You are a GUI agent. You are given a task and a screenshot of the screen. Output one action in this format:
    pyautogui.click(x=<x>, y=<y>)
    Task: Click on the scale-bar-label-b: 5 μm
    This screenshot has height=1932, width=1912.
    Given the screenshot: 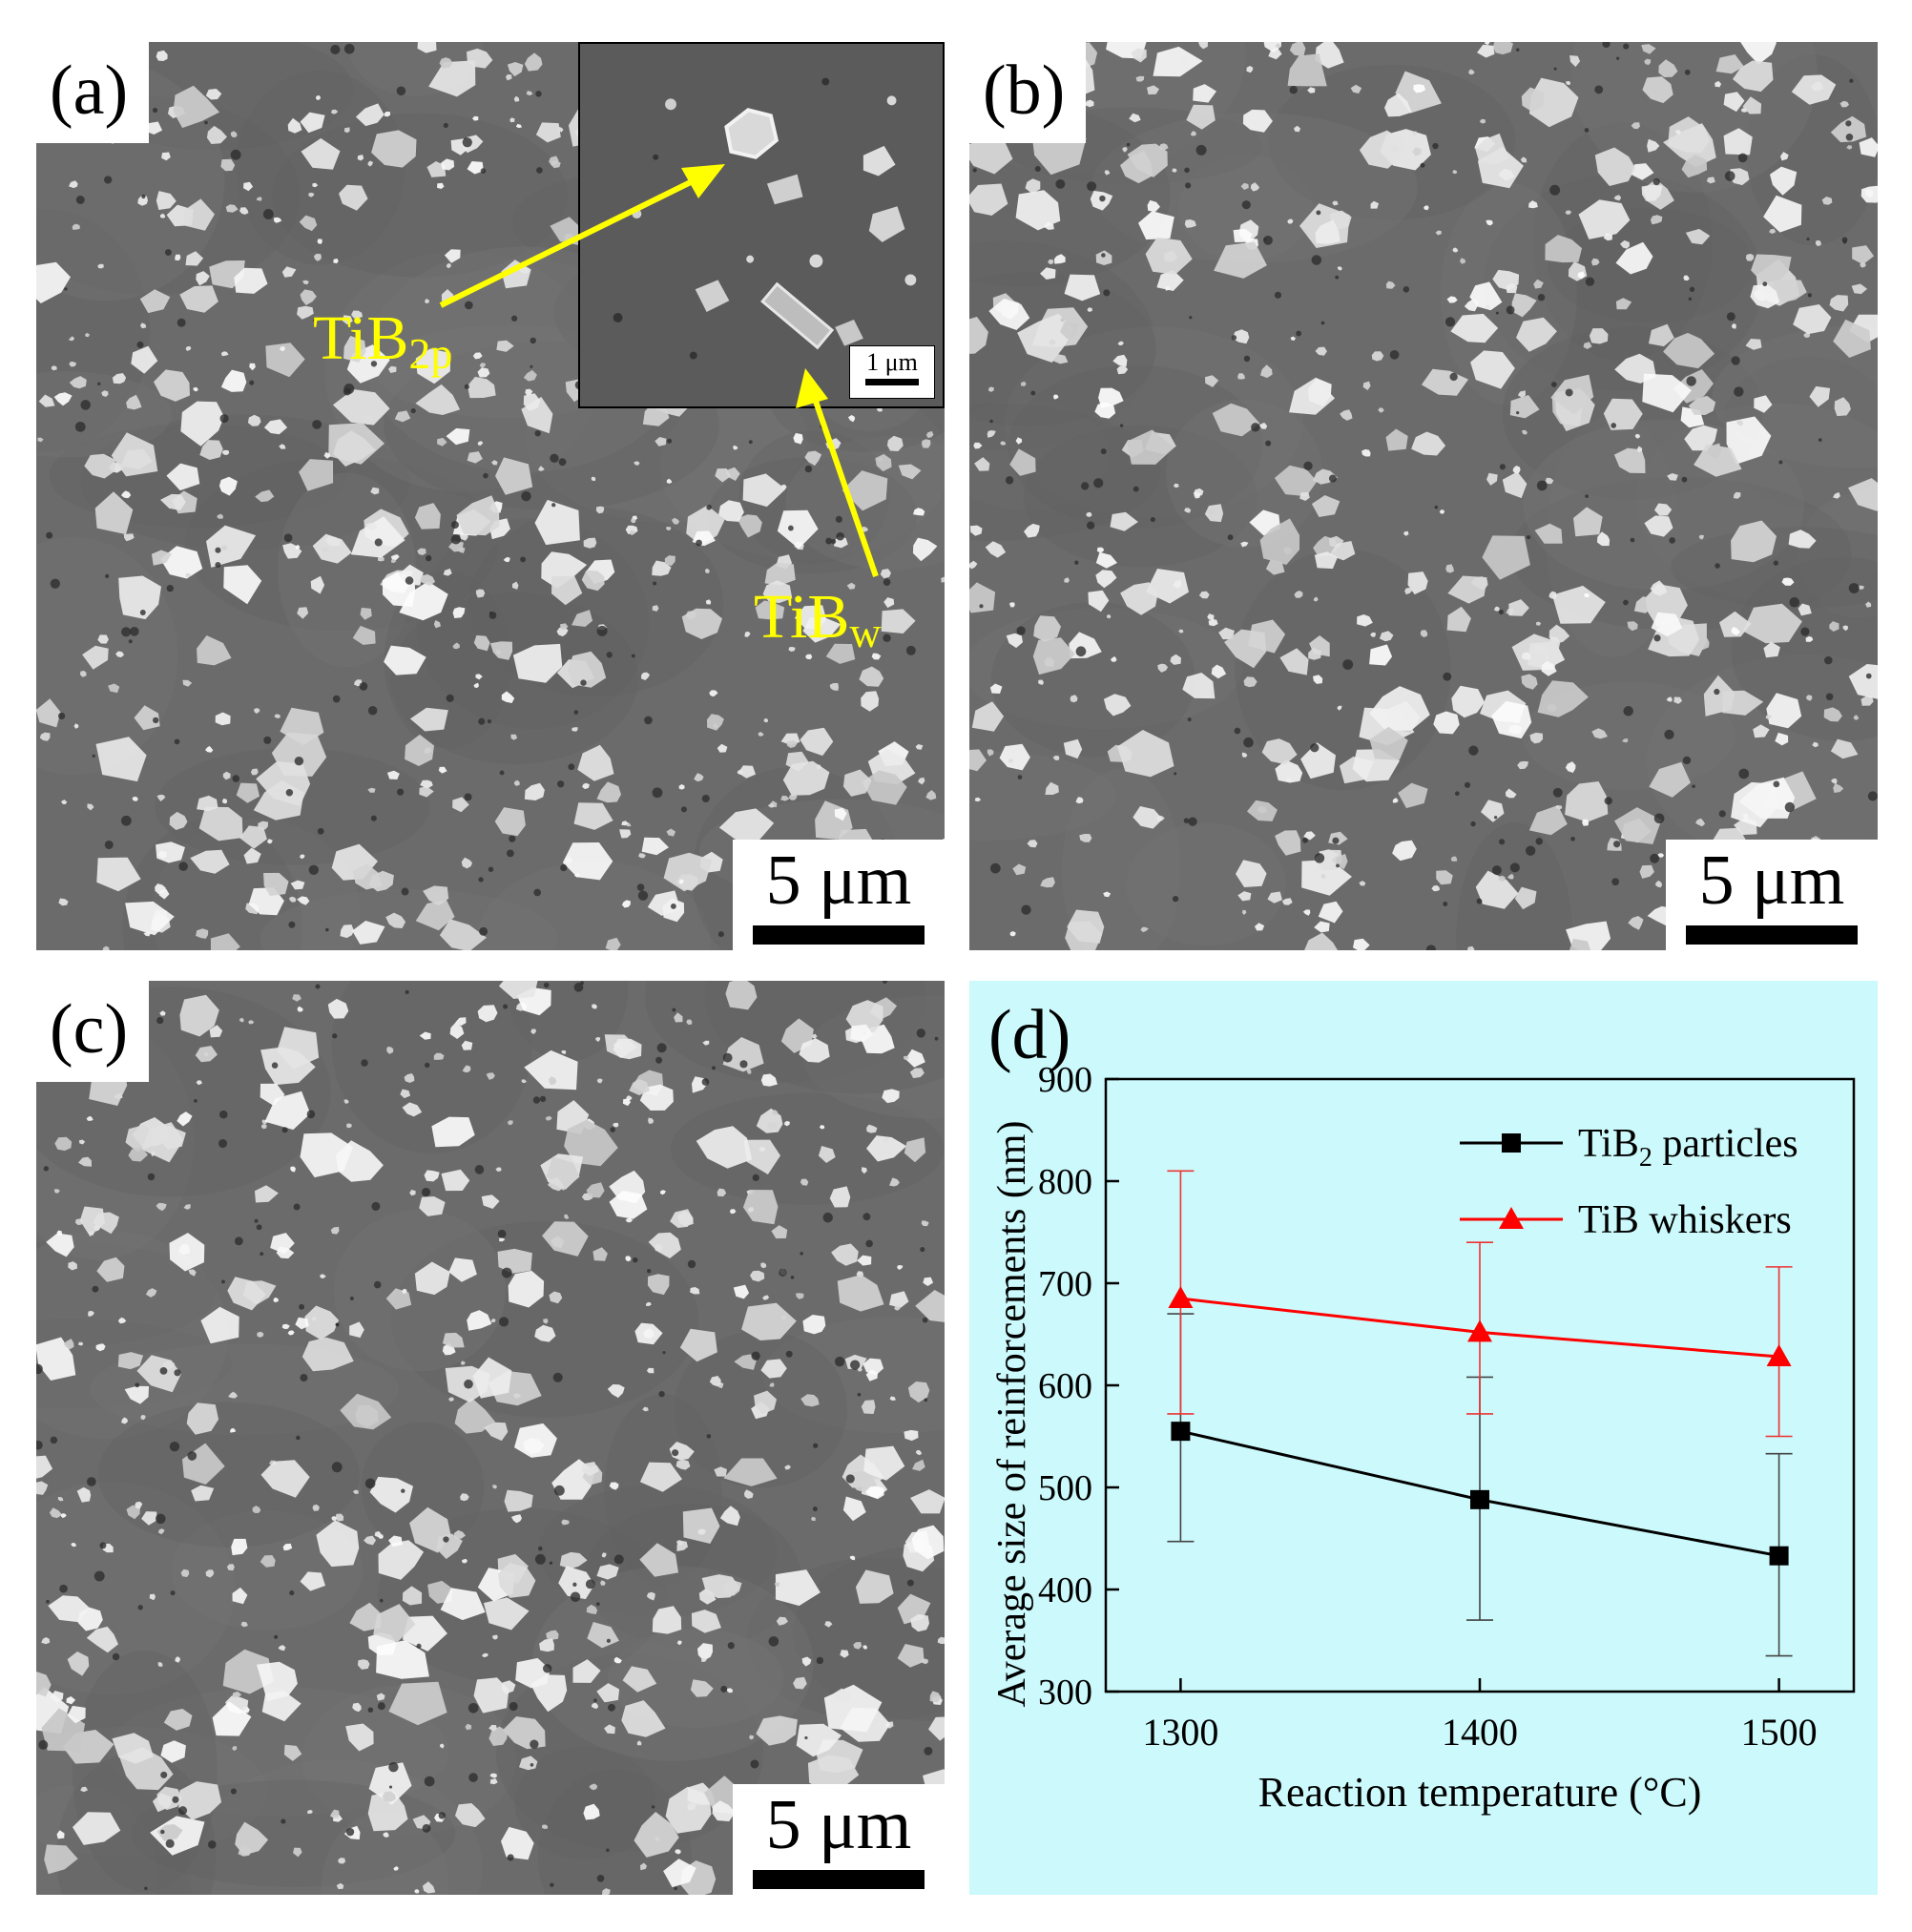 What is the action you would take?
    pyautogui.click(x=1771, y=880)
    